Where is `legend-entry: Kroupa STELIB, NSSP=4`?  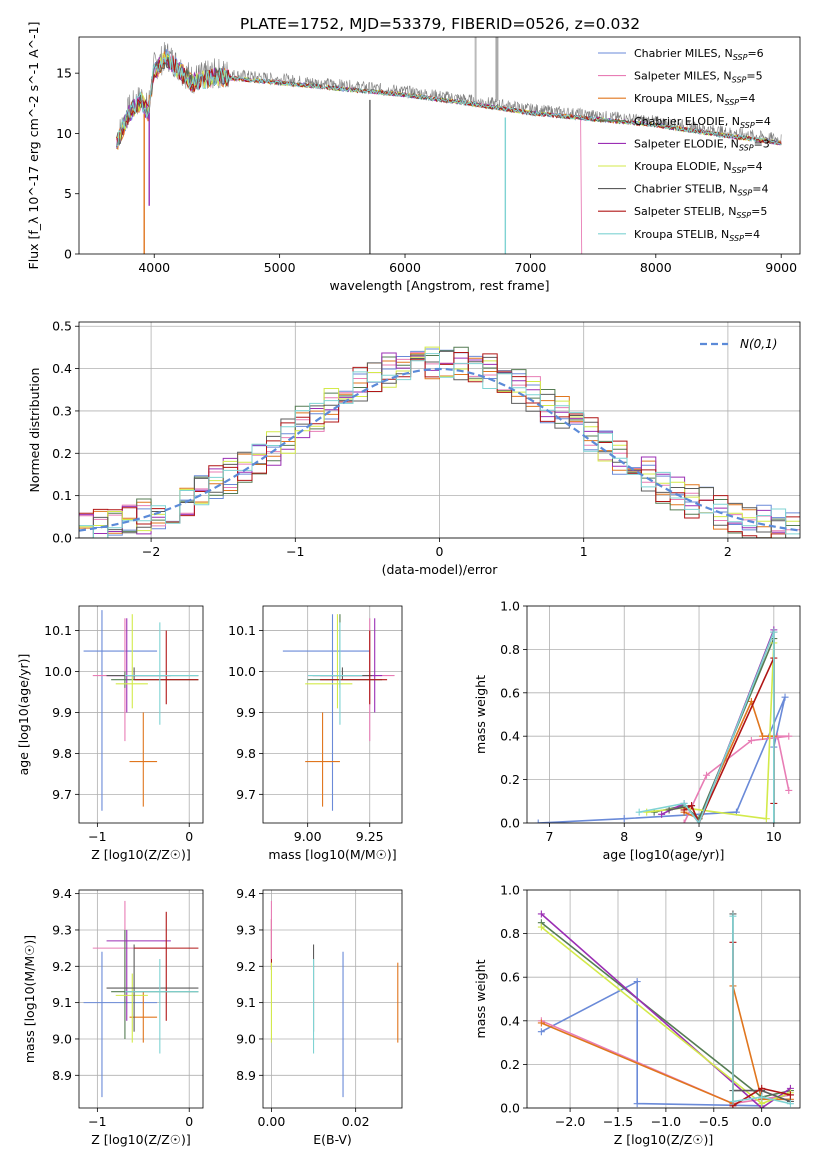
legend-entry: Kroupa STELIB, NSSP=4 is located at coordinates (697, 235).